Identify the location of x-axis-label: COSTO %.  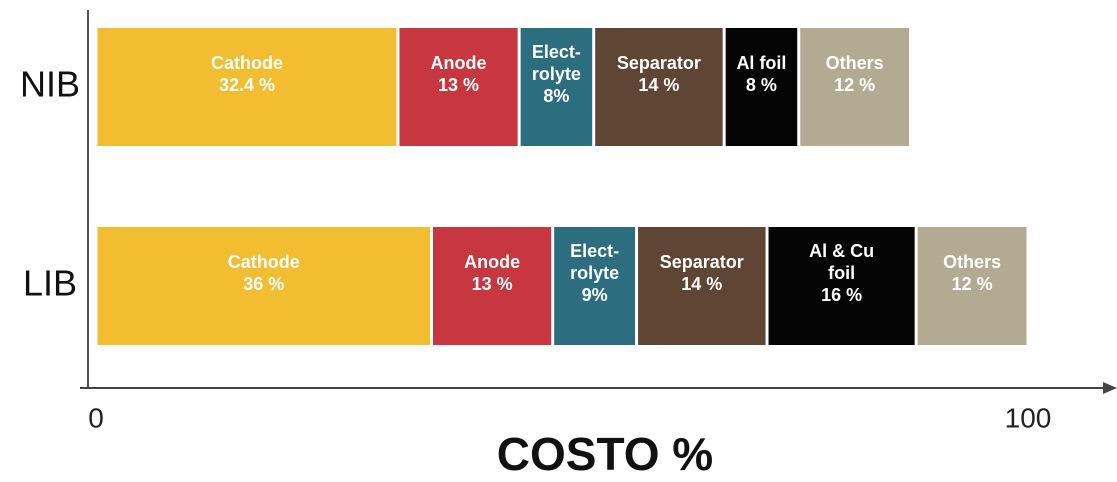
(605, 454).